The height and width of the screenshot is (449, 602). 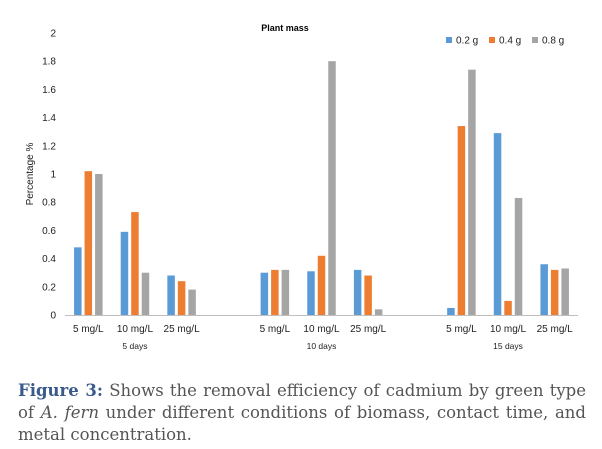 I want to click on group-label: 5 days, so click(x=134, y=346).